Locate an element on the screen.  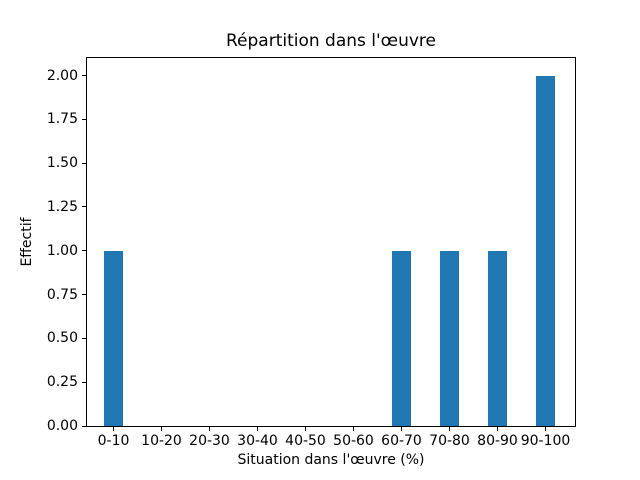
x-tick-label: 30-40 is located at coordinates (257, 441).